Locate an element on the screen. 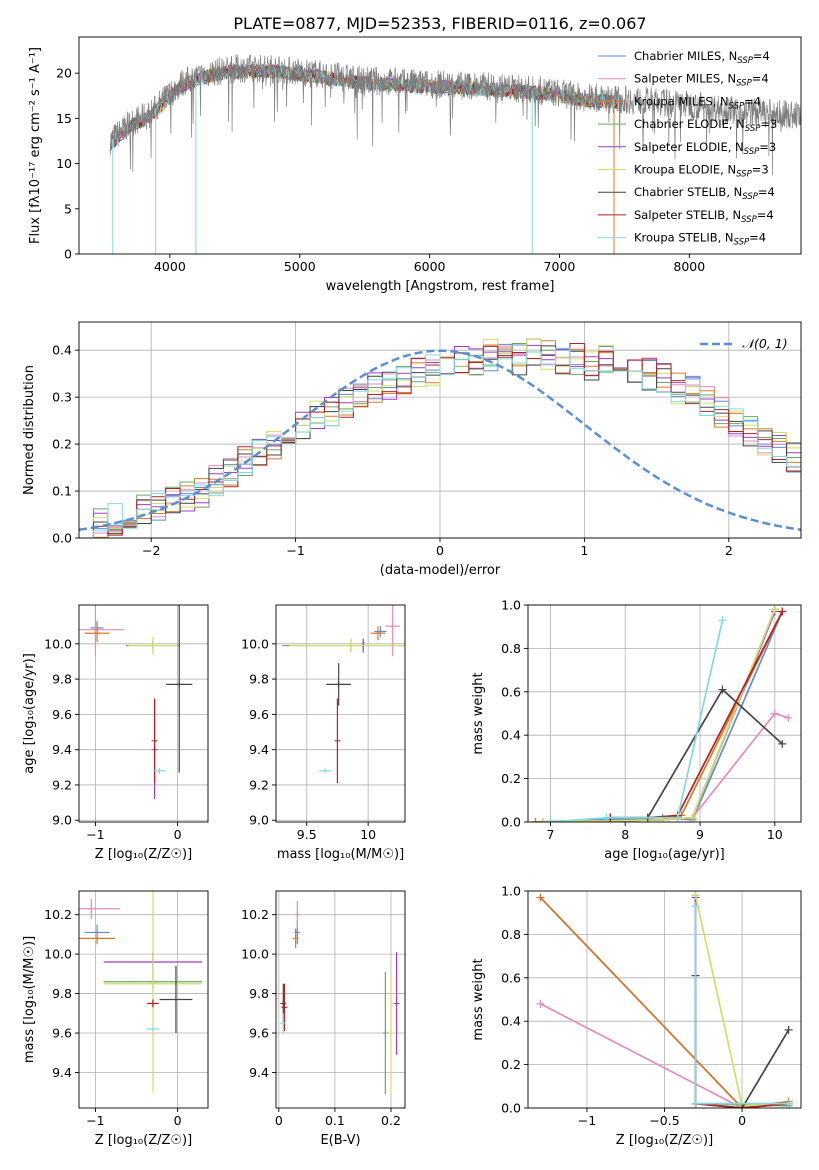 Image resolution: width=819 pixels, height=1170 pixels. weight_vs_z-ytick-label: 1.0 is located at coordinates (511, 891).